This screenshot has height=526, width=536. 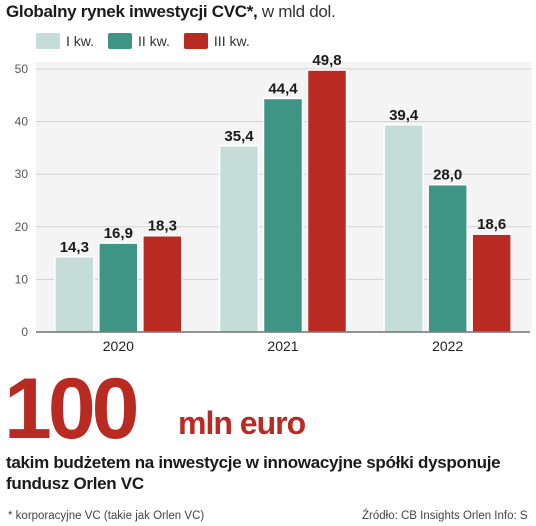 I want to click on chart-title-unit: w mld dol., so click(x=296, y=11).